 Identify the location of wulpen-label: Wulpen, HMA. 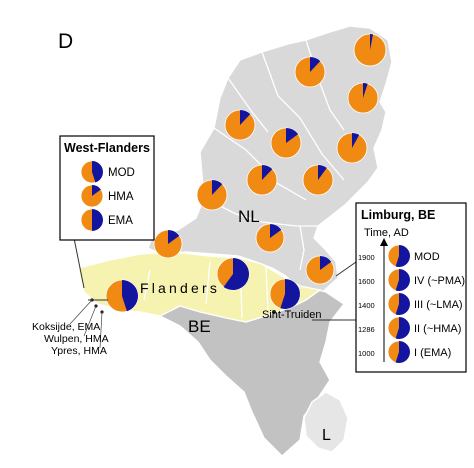
(76, 339).